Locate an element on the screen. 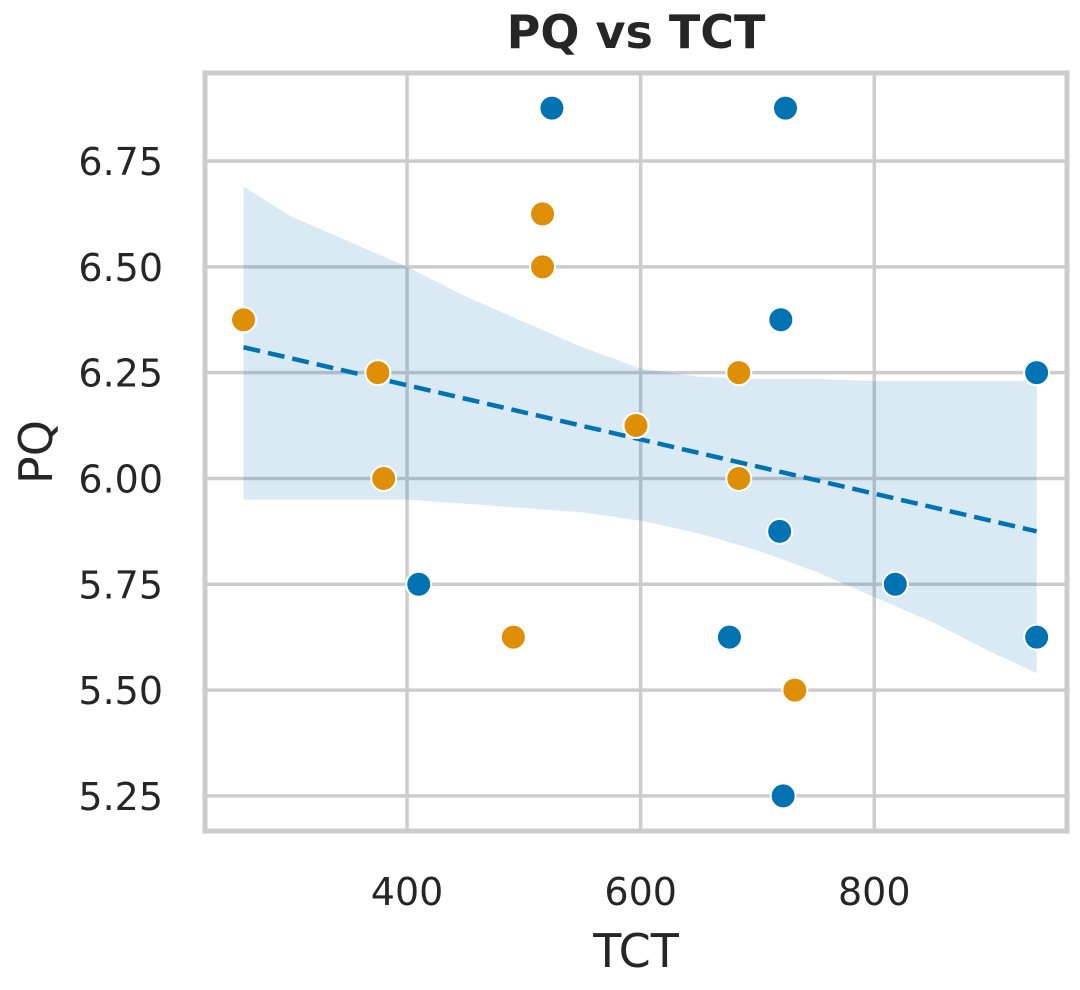 The width and height of the screenshot is (1080, 990). x-axis-label: TCT is located at coordinates (636, 951).